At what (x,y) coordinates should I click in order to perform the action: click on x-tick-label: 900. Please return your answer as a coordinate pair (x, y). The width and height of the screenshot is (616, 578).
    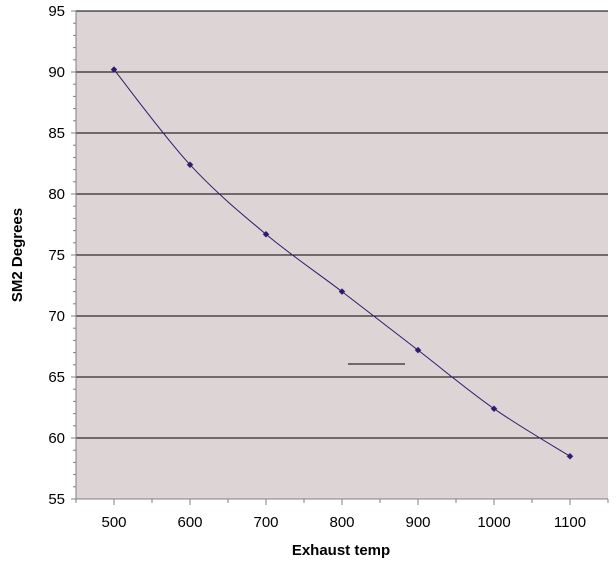
    Looking at the image, I should click on (417, 522).